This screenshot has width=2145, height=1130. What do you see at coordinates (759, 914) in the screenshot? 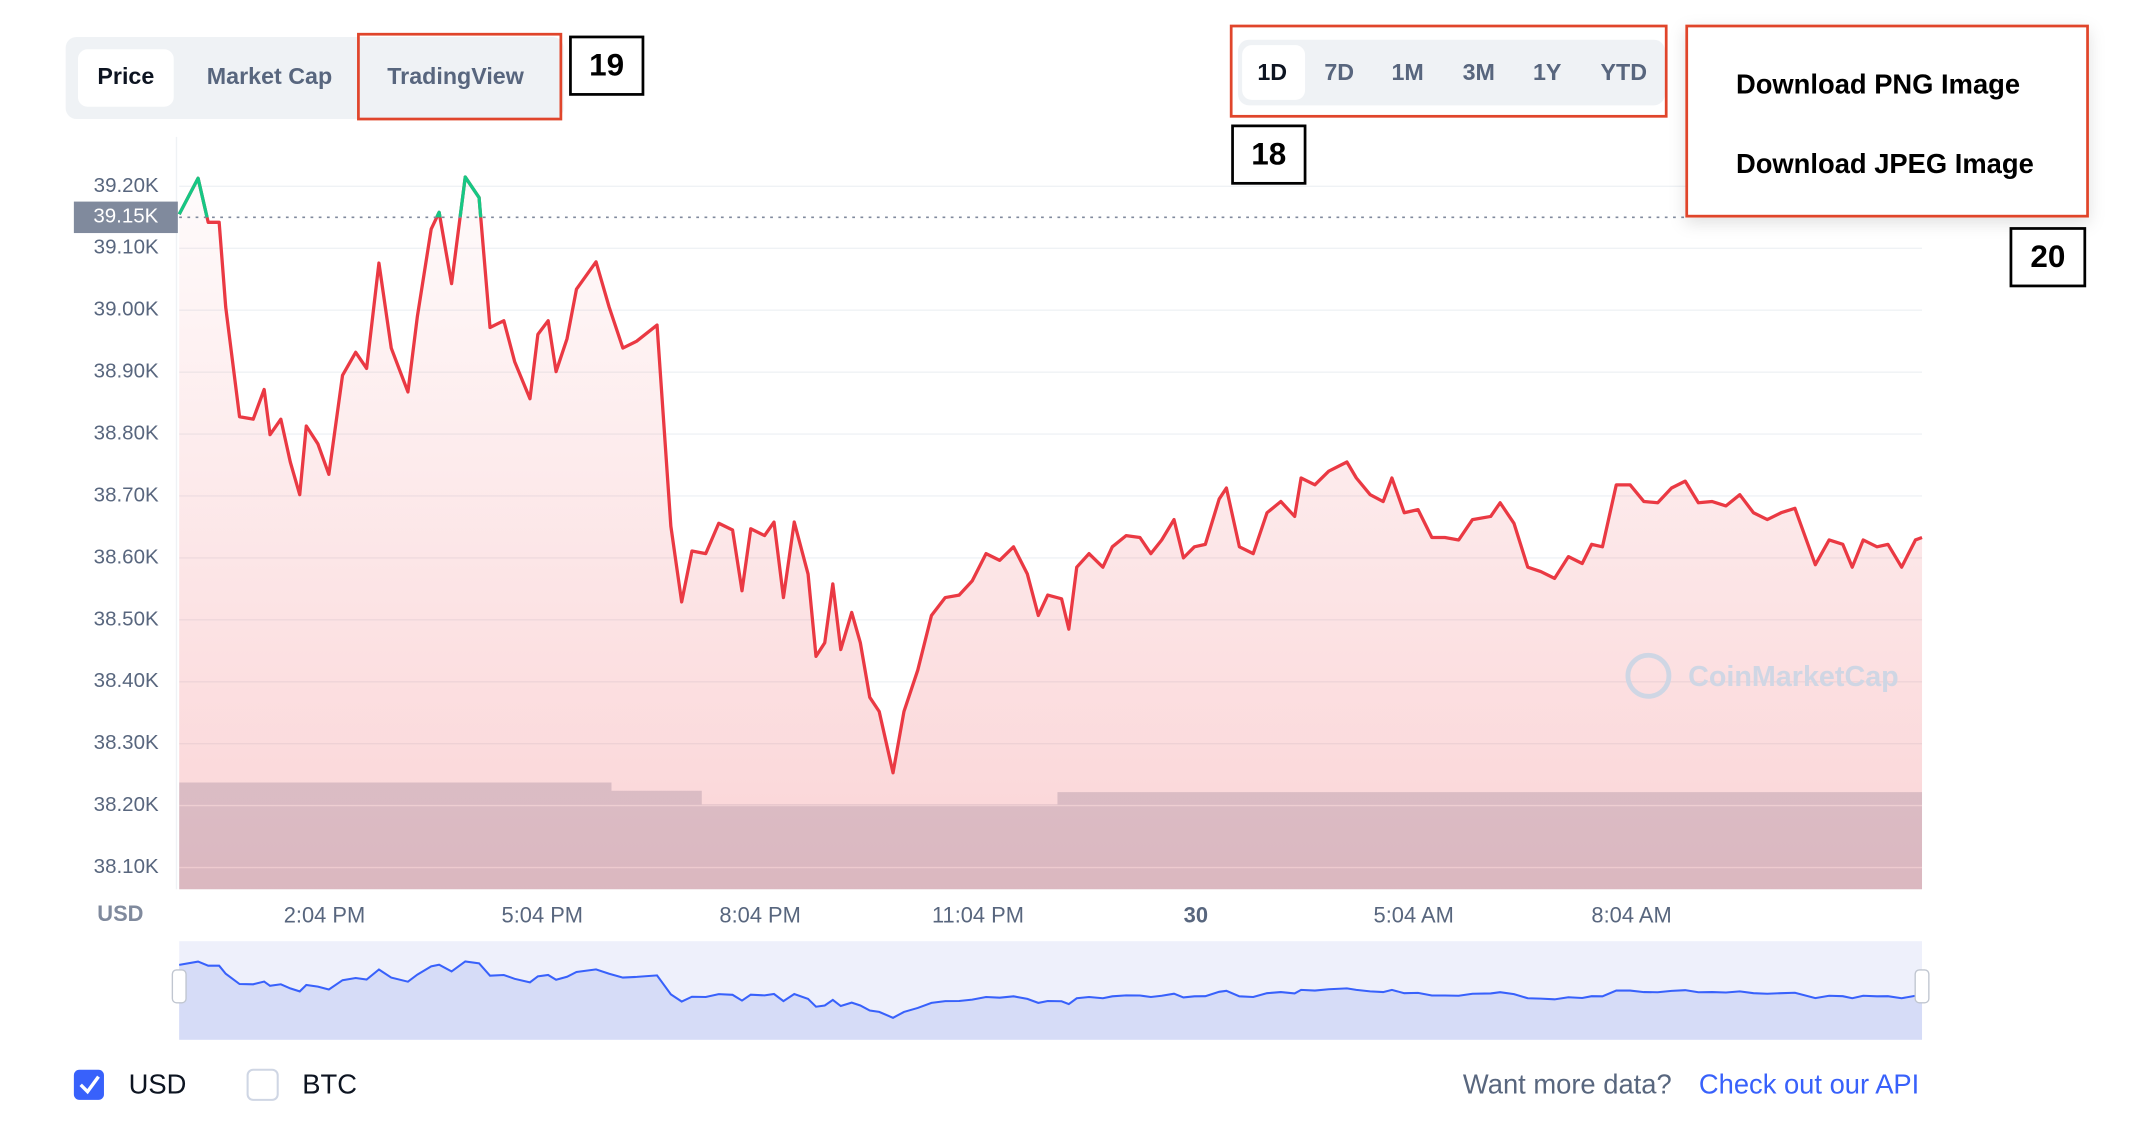
I see `x-tick-label: 8:04 PM` at bounding box center [759, 914].